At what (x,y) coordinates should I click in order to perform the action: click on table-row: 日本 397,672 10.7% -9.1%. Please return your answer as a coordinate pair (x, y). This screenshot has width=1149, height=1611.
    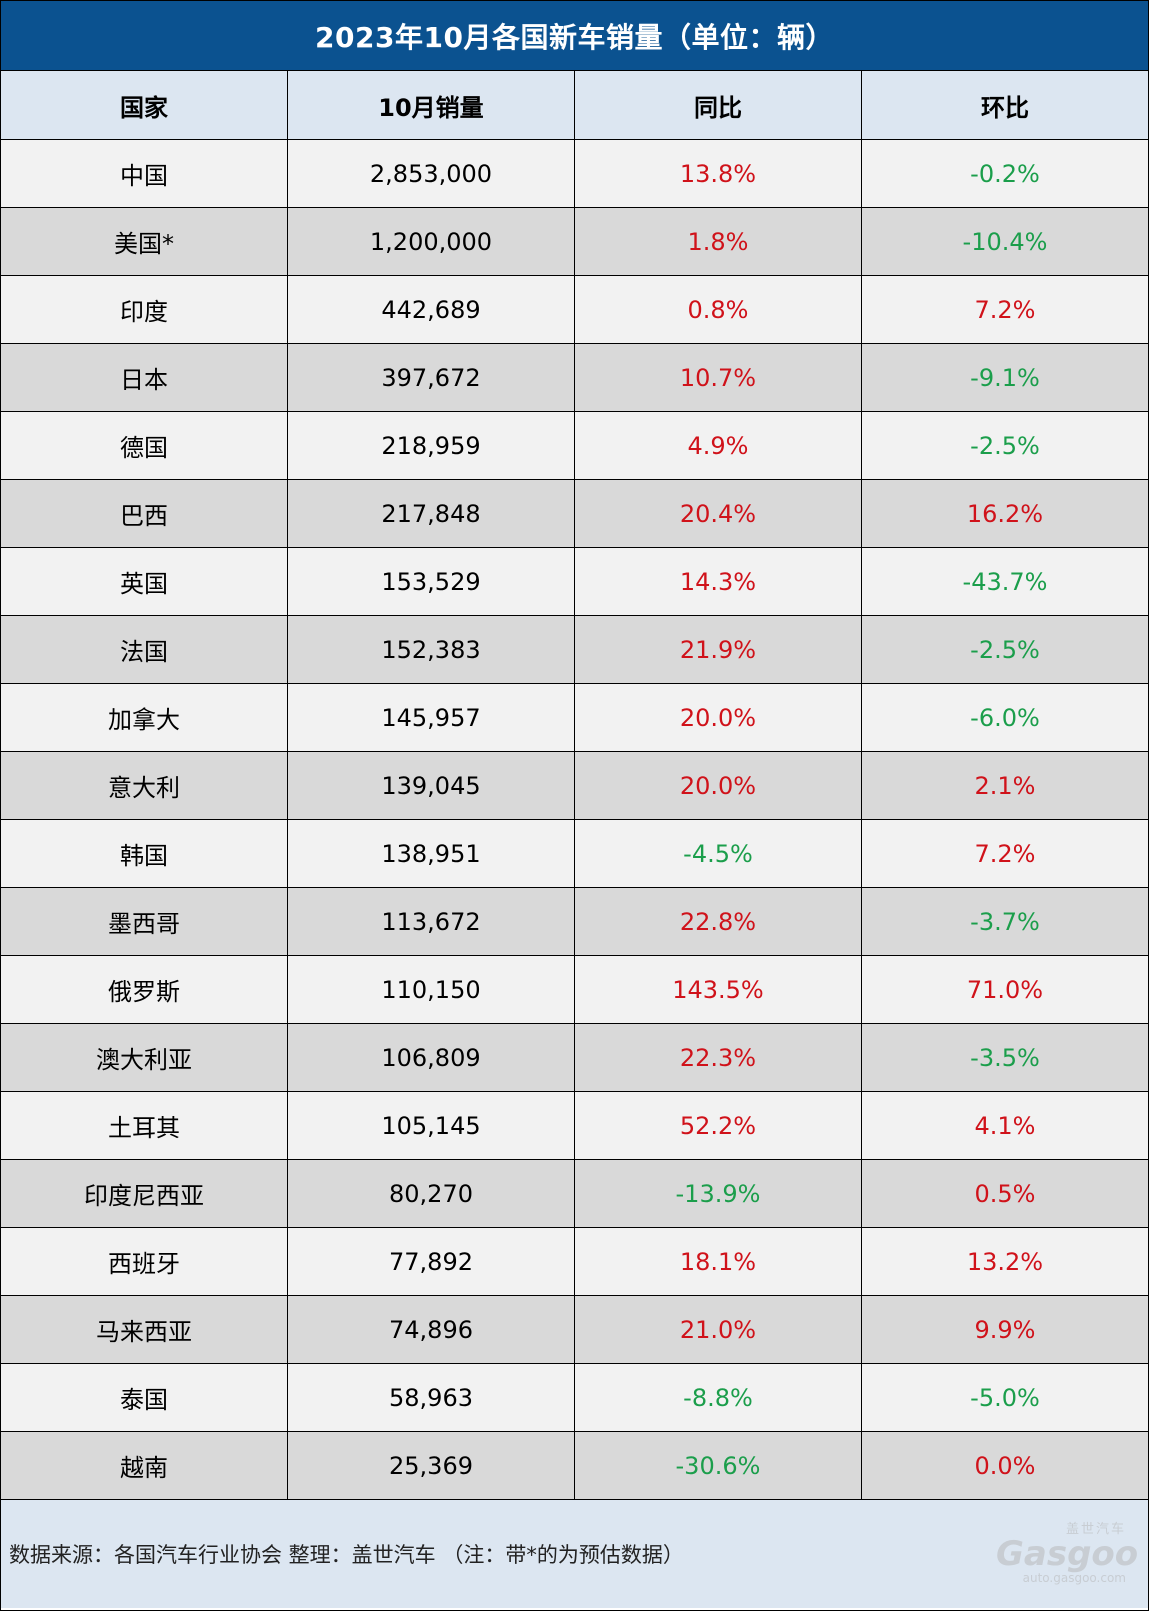
    Looking at the image, I should click on (574, 377).